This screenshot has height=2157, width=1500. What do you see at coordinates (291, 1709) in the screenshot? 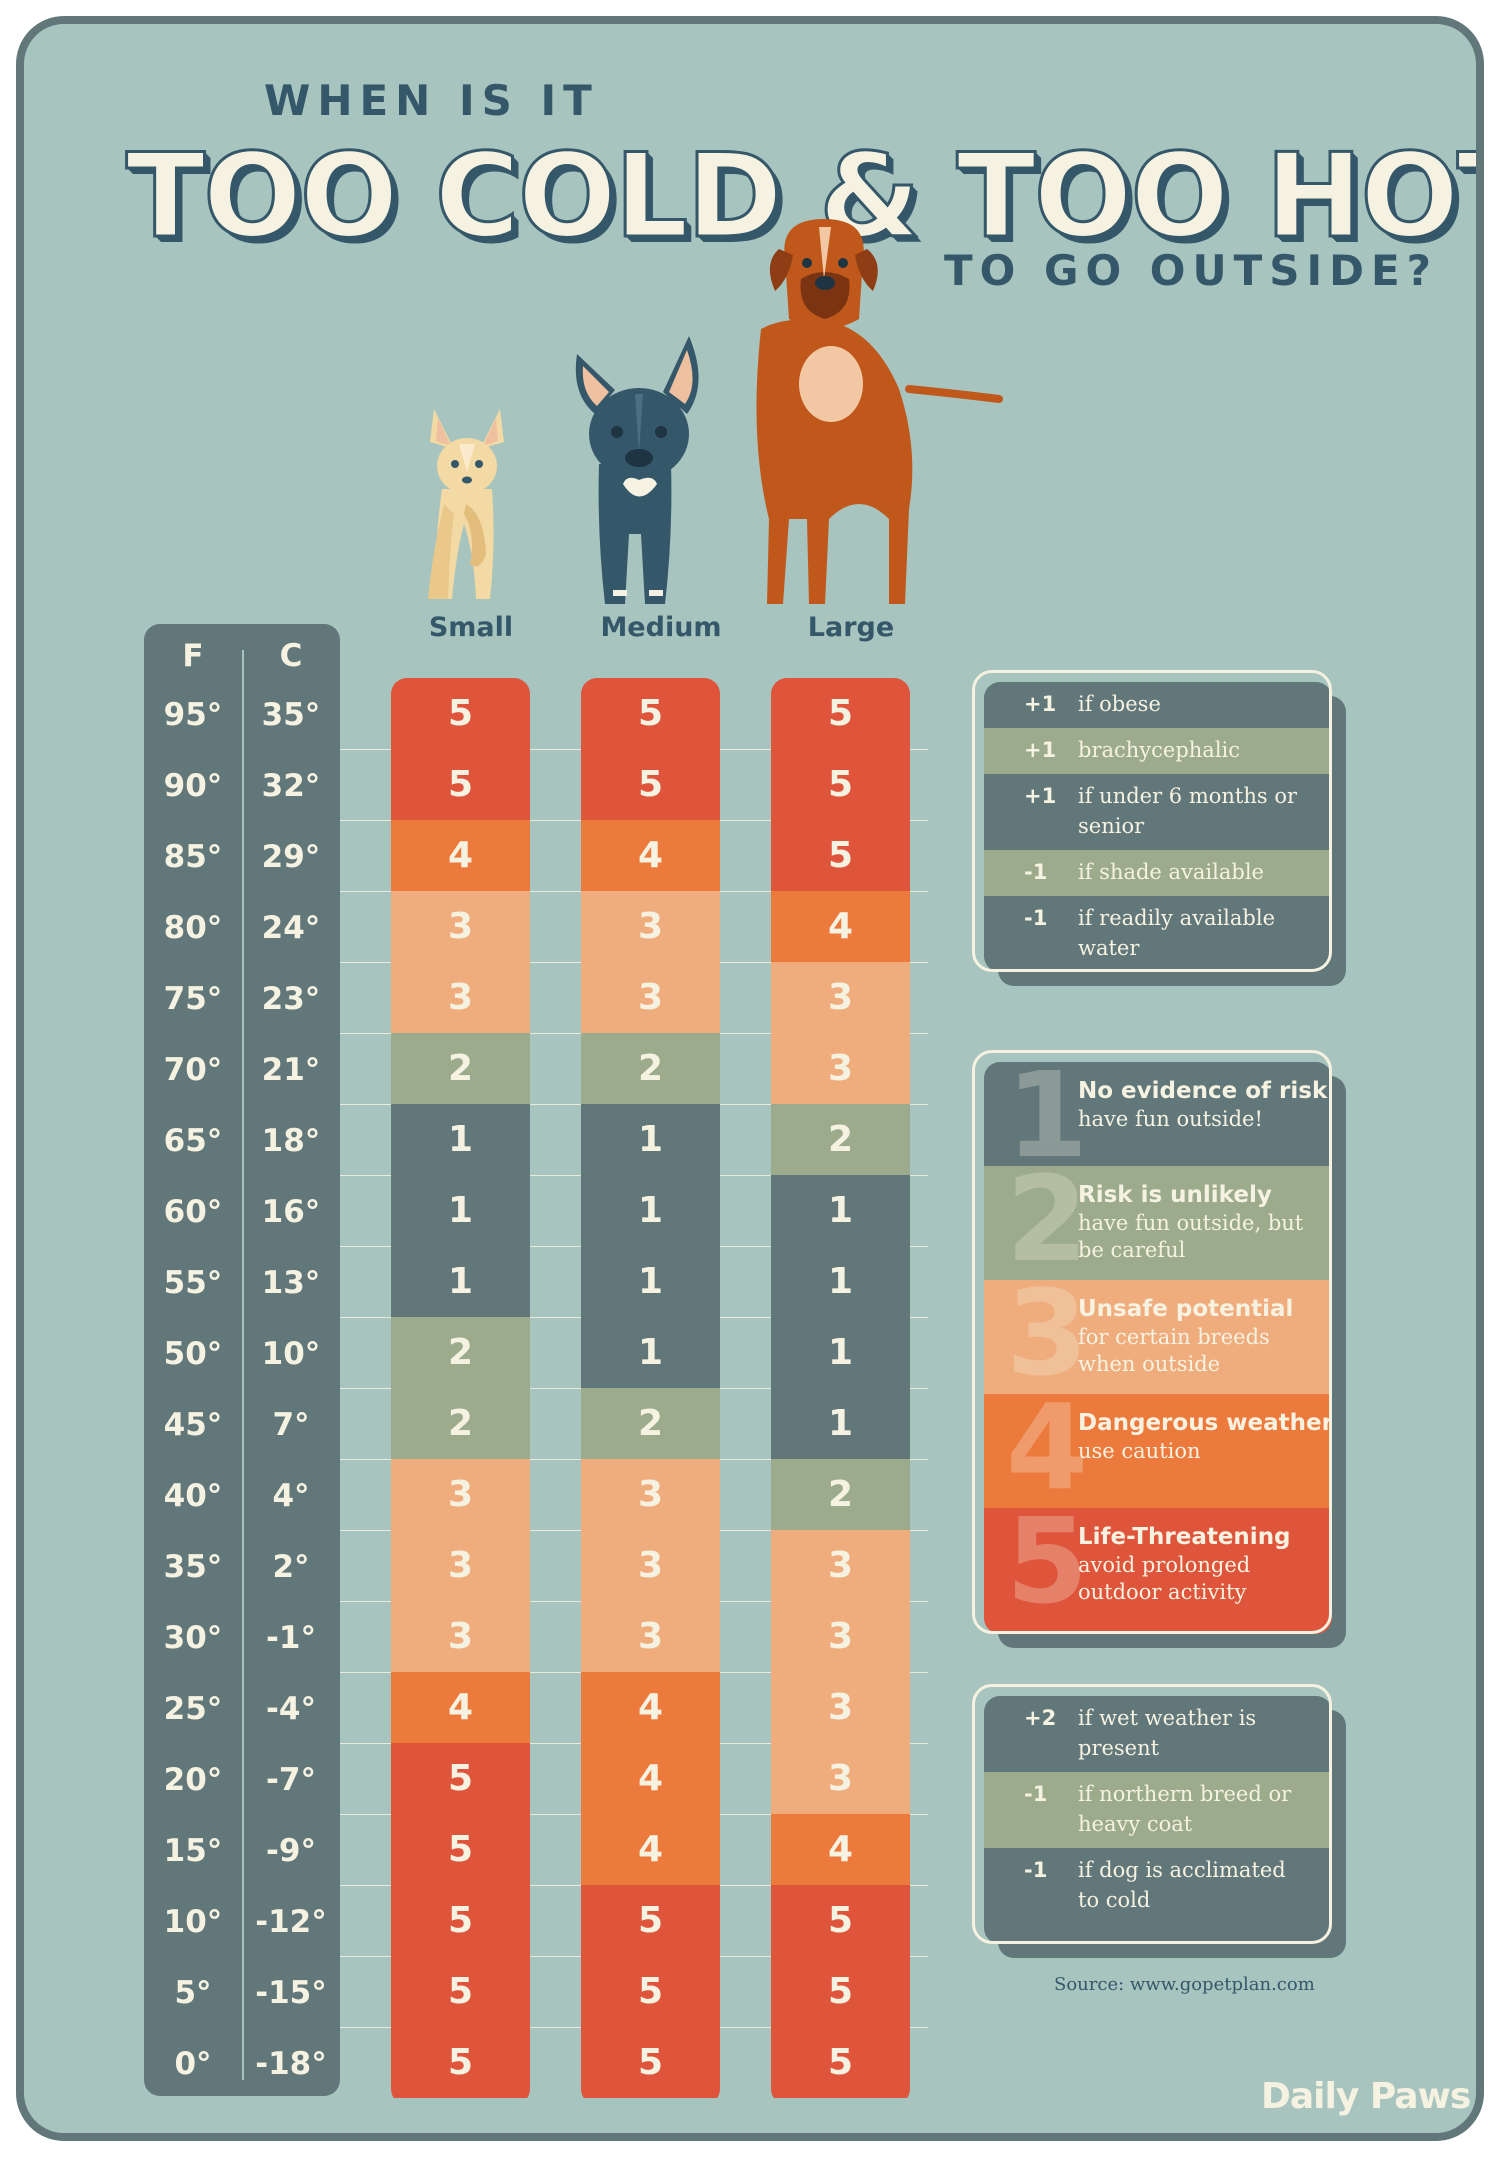
I see `celsius-value: -4°` at bounding box center [291, 1709].